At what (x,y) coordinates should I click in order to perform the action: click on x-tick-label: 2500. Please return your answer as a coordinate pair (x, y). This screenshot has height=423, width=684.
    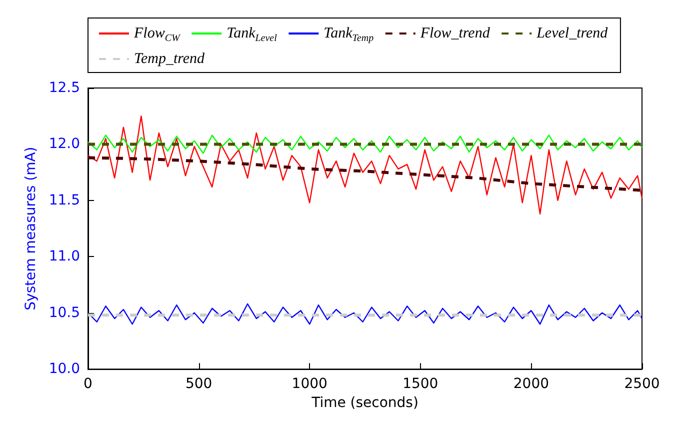
    Looking at the image, I should click on (642, 384).